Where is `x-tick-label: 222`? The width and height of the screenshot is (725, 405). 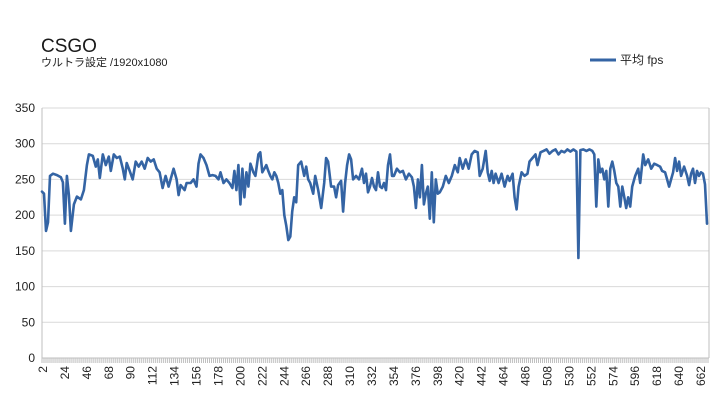
x-tick-label: 222 is located at coordinates (262, 376).